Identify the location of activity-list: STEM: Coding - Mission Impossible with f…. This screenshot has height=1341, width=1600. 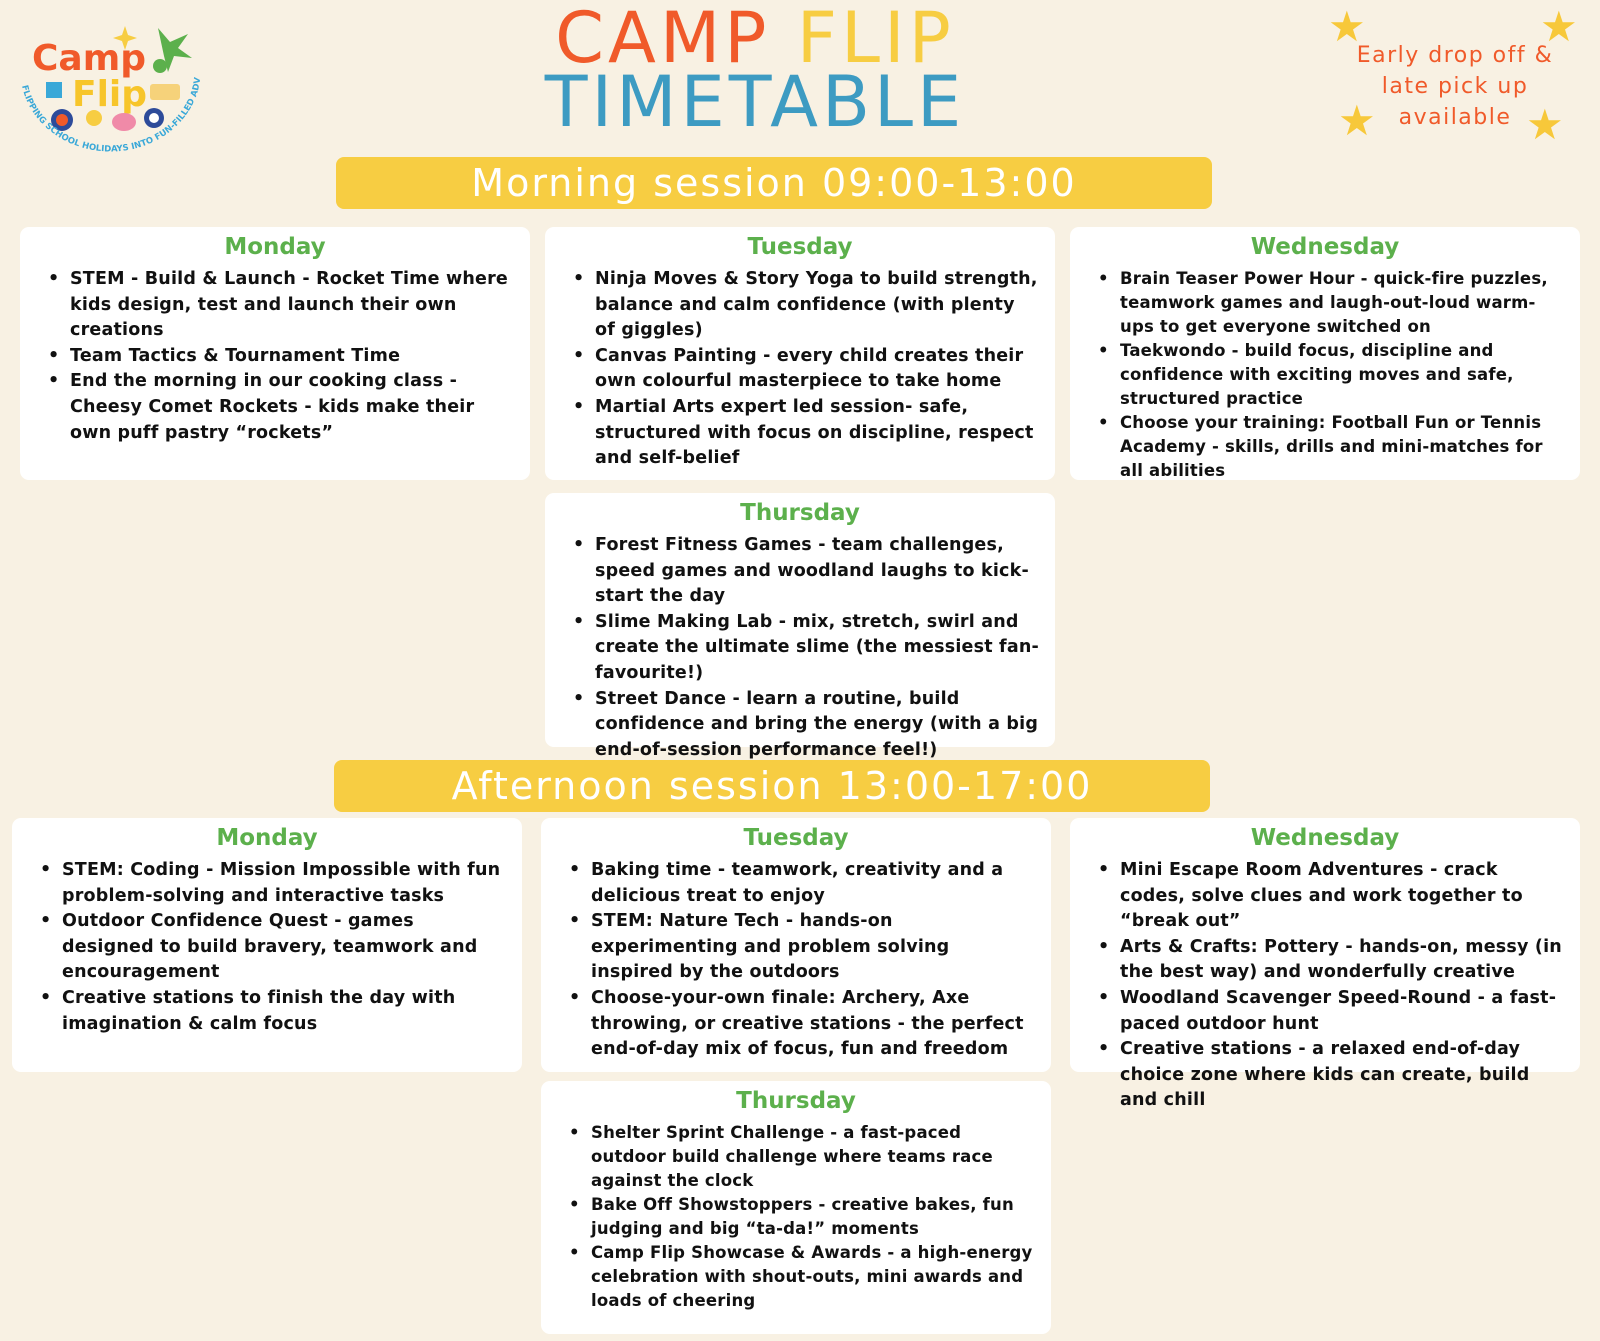
(273, 947).